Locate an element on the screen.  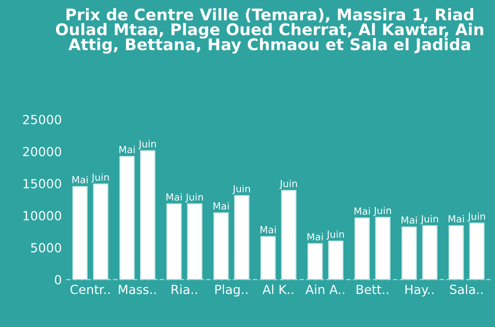
y-tick-label: 15000 is located at coordinates (43, 183).